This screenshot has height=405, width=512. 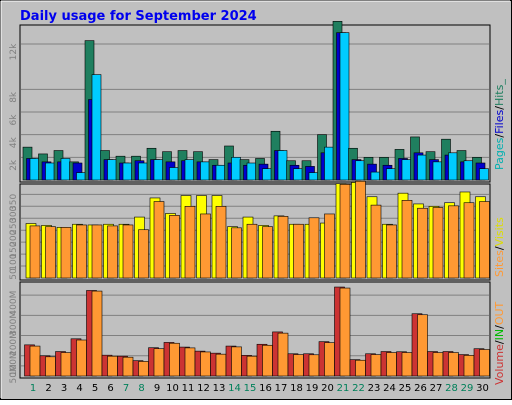 I want to click on out-legend: OUT, so click(x=499, y=313).